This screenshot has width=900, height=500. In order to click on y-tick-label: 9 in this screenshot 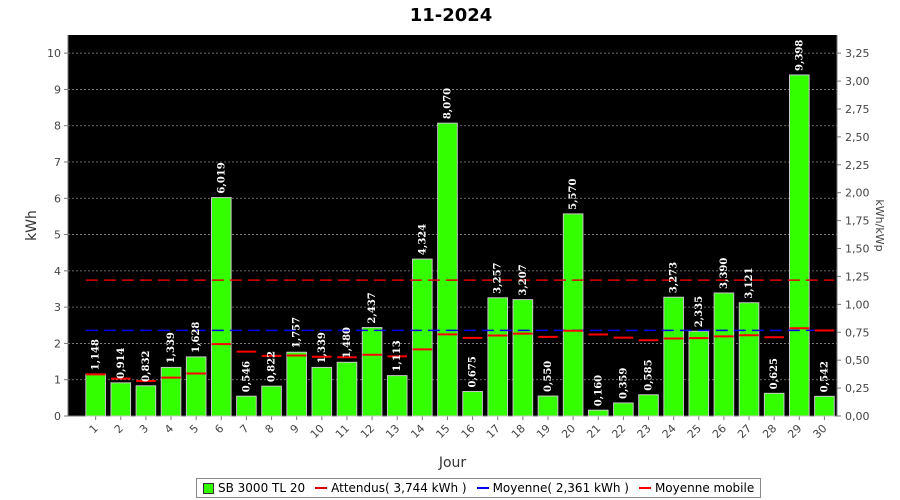, I will do `click(57, 89)`.